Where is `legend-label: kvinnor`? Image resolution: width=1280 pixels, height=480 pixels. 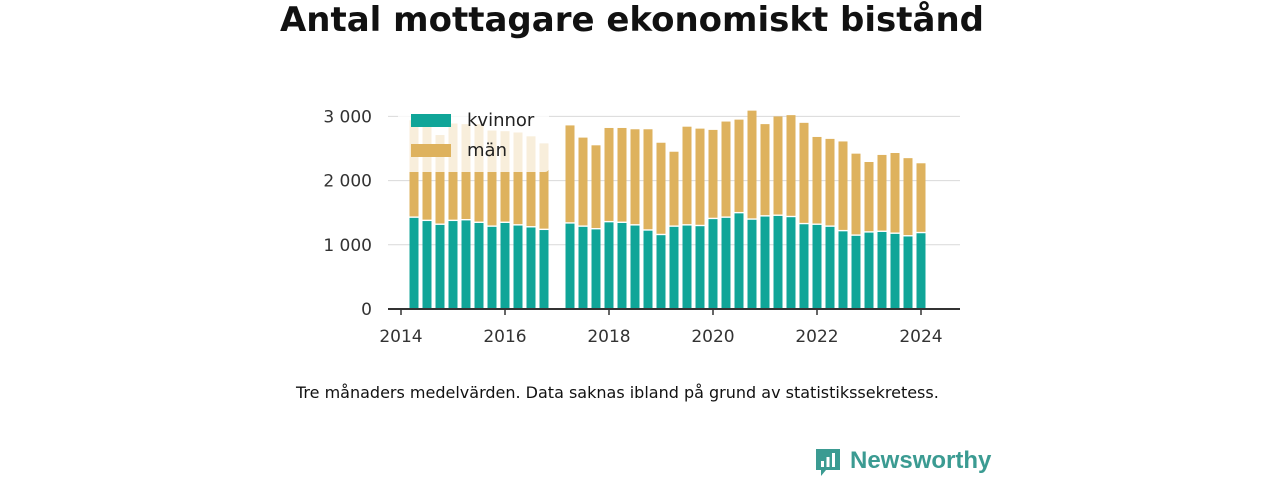 legend-label: kvinnor is located at coordinates (501, 120).